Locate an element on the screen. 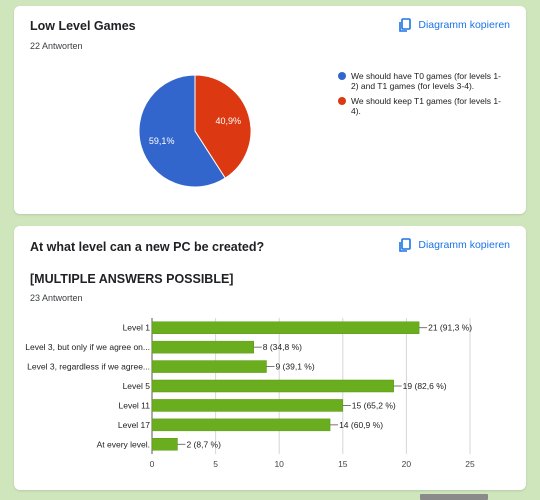 This screenshot has width=540, height=500. x-tick-label: 10 is located at coordinates (279, 464).